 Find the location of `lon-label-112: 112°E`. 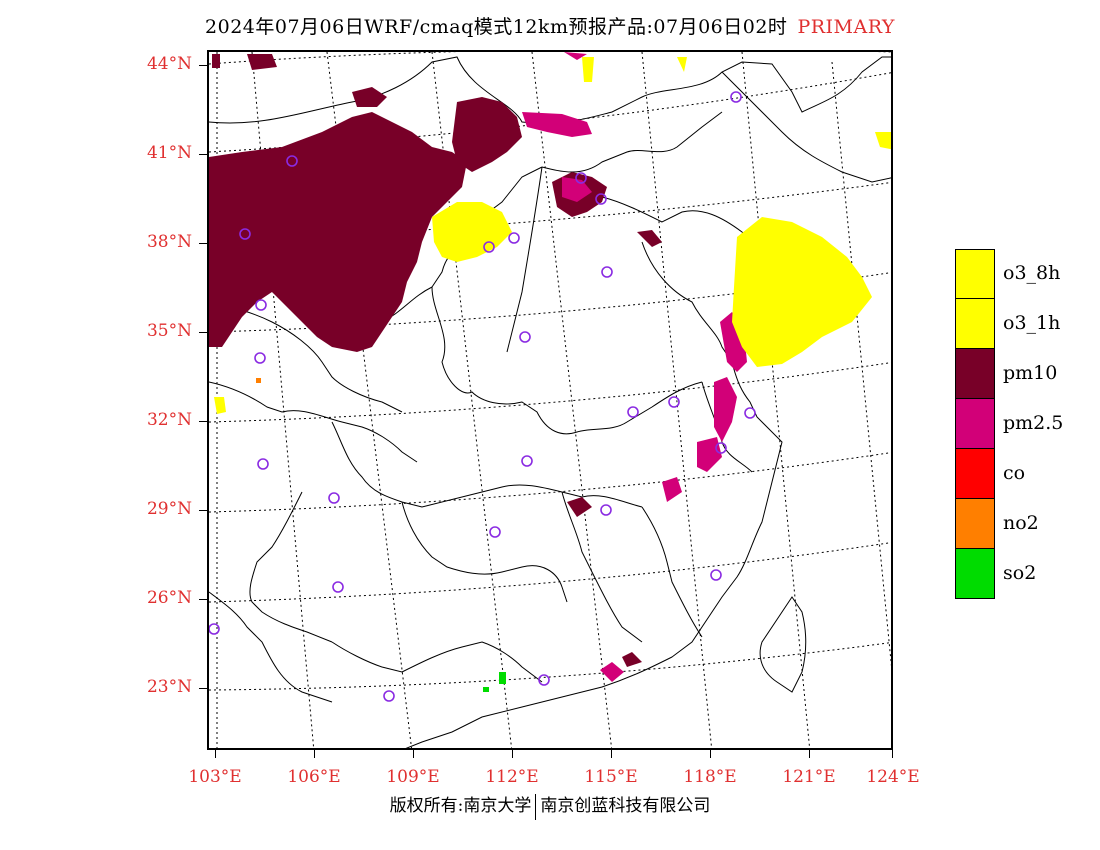

lon-label-112: 112°E is located at coordinates (512, 777).